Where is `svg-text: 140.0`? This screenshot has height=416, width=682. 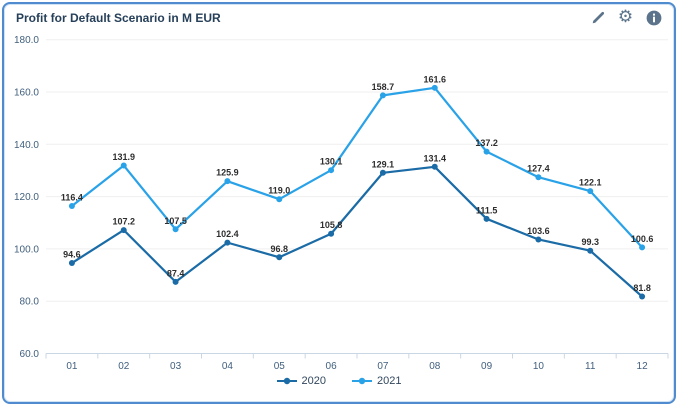 svg-text: 140.0 is located at coordinates (26, 145).